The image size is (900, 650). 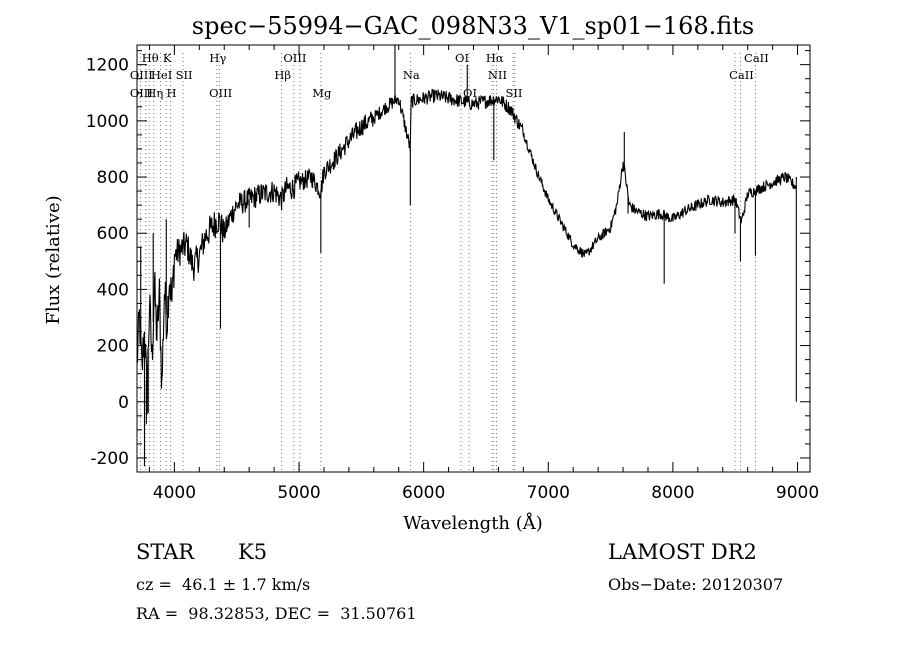 What do you see at coordinates (282, 75) in the screenshot?
I see `spectral-line-label: Hβ` at bounding box center [282, 75].